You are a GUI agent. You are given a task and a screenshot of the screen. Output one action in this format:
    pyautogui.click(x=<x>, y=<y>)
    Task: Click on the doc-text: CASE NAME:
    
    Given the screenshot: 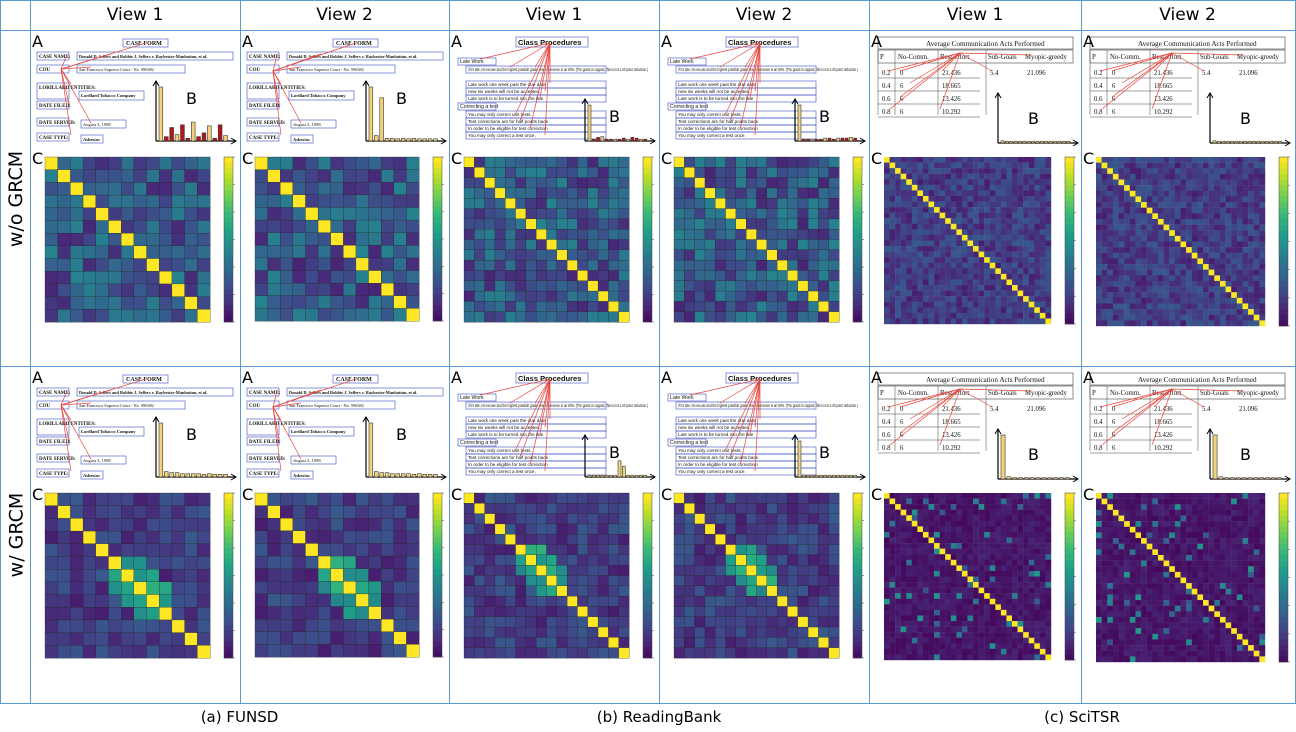 What is the action you would take?
    pyautogui.click(x=265, y=393)
    